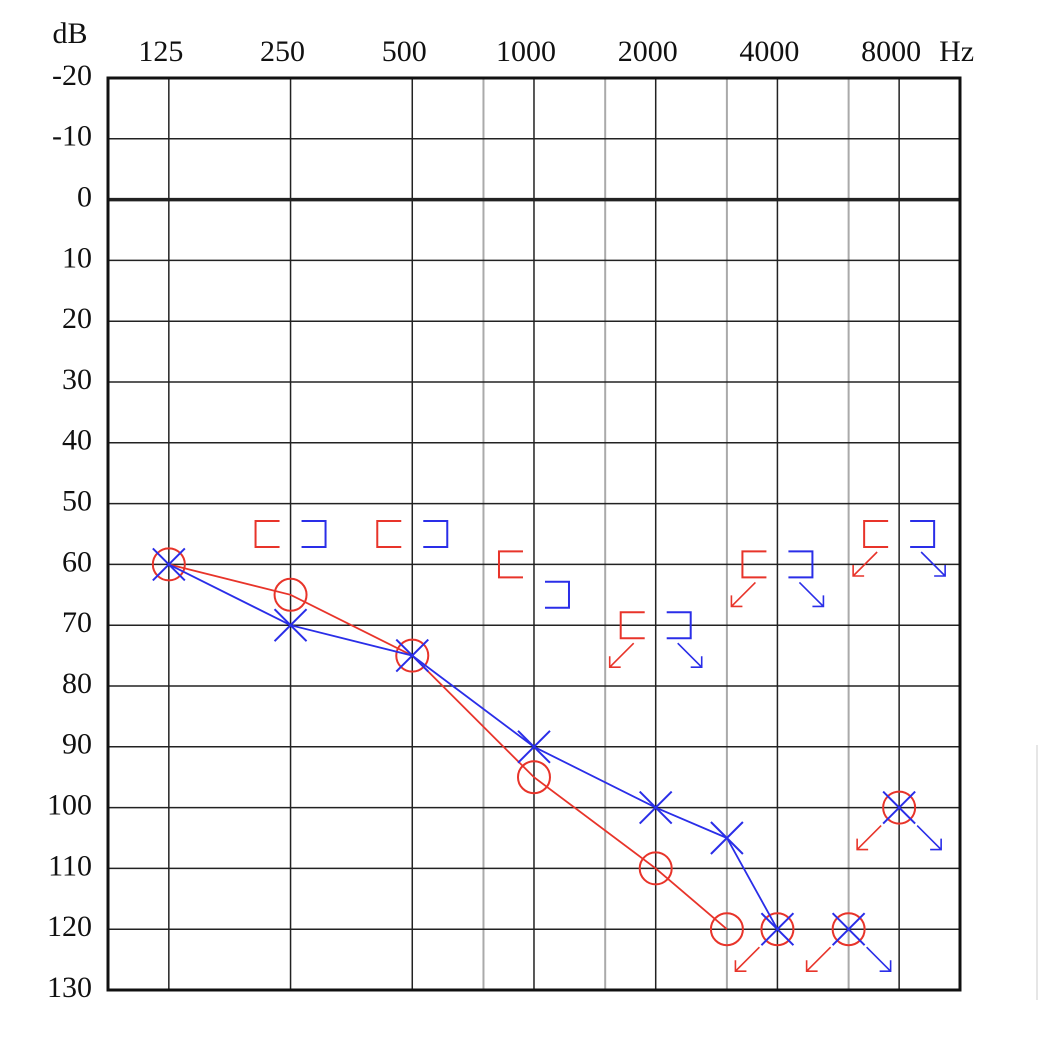 The height and width of the screenshot is (1057, 1040). What do you see at coordinates (160, 51) in the screenshot?
I see `x-tick-label: 125` at bounding box center [160, 51].